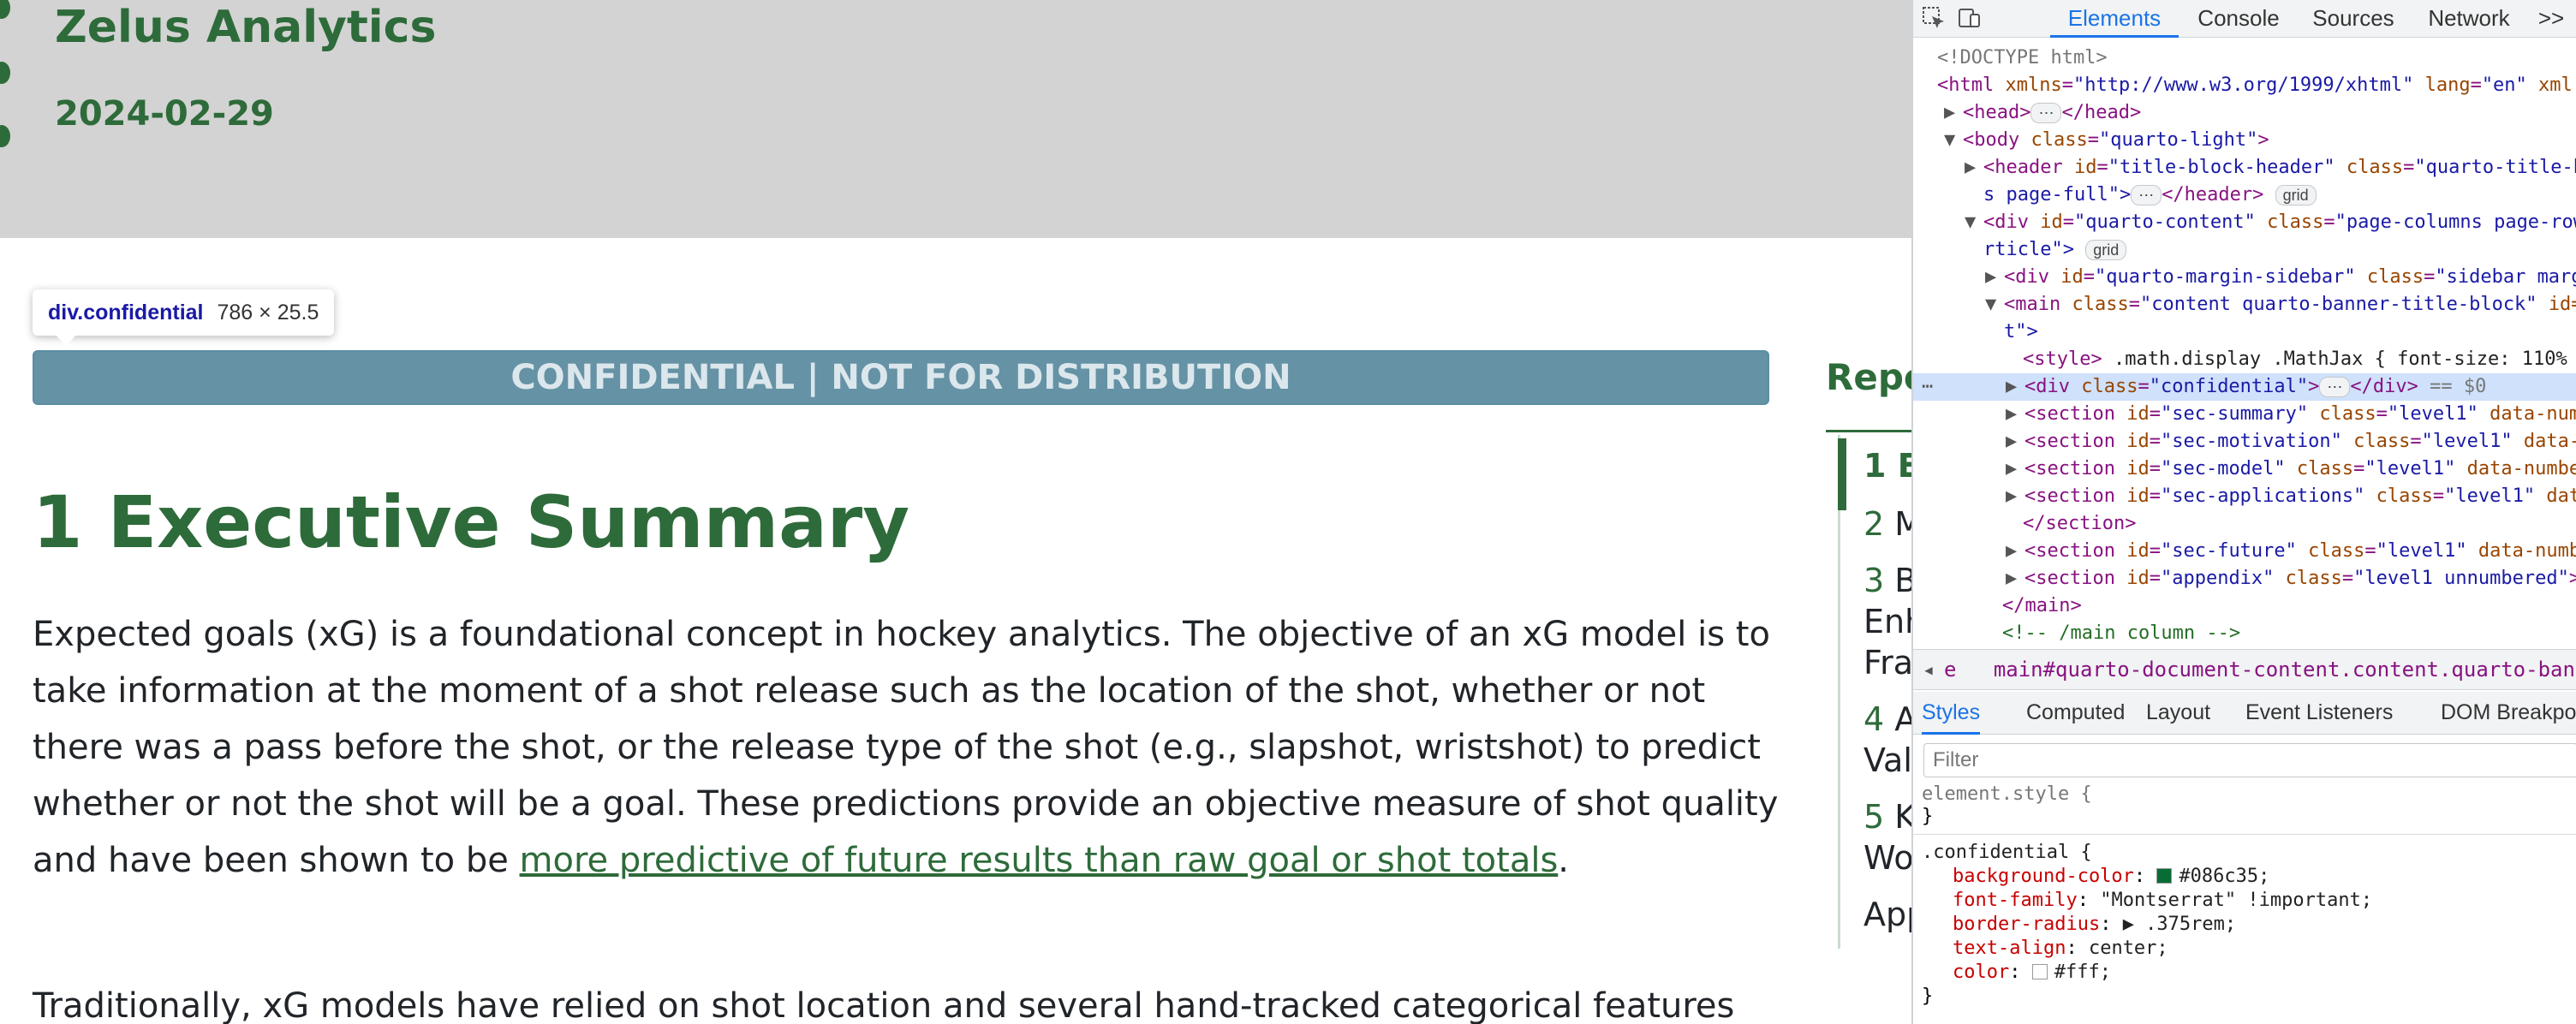  I want to click on dom-attr-value: rticle">, so click(2029, 249).